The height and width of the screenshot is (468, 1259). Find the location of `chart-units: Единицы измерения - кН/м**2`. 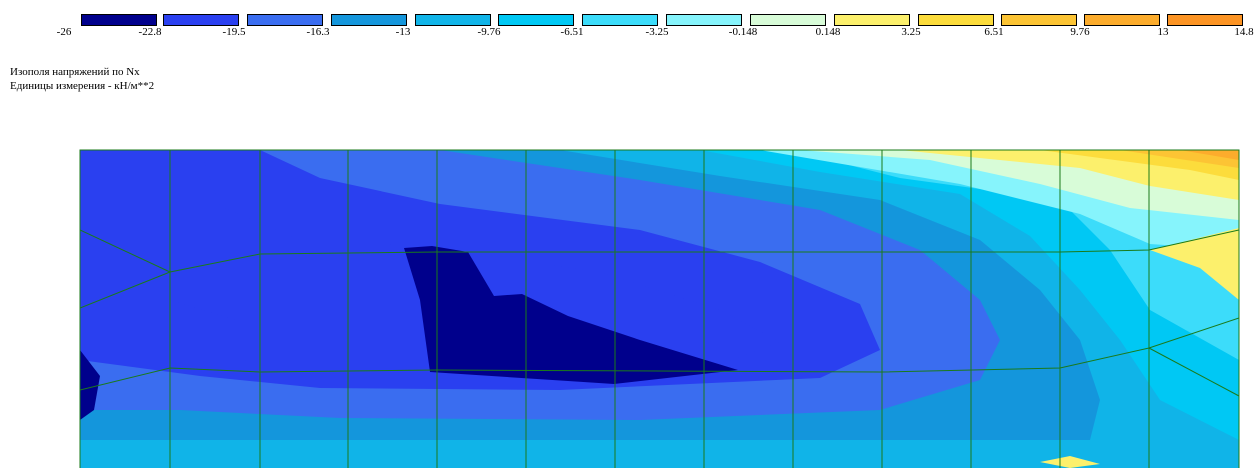

chart-units: Единицы измерения - кН/м**2 is located at coordinates (82, 86).